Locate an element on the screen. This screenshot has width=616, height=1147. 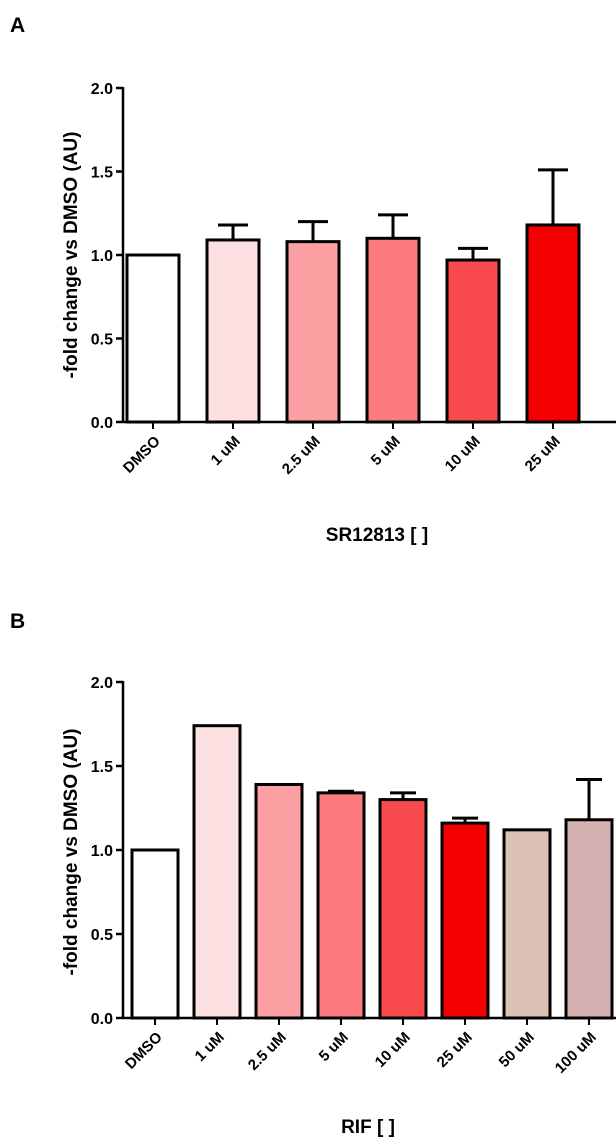
panel-b-y-ticks: 0.0 0.5 1.0 1.5 2.0 is located at coordinates (107, 851).